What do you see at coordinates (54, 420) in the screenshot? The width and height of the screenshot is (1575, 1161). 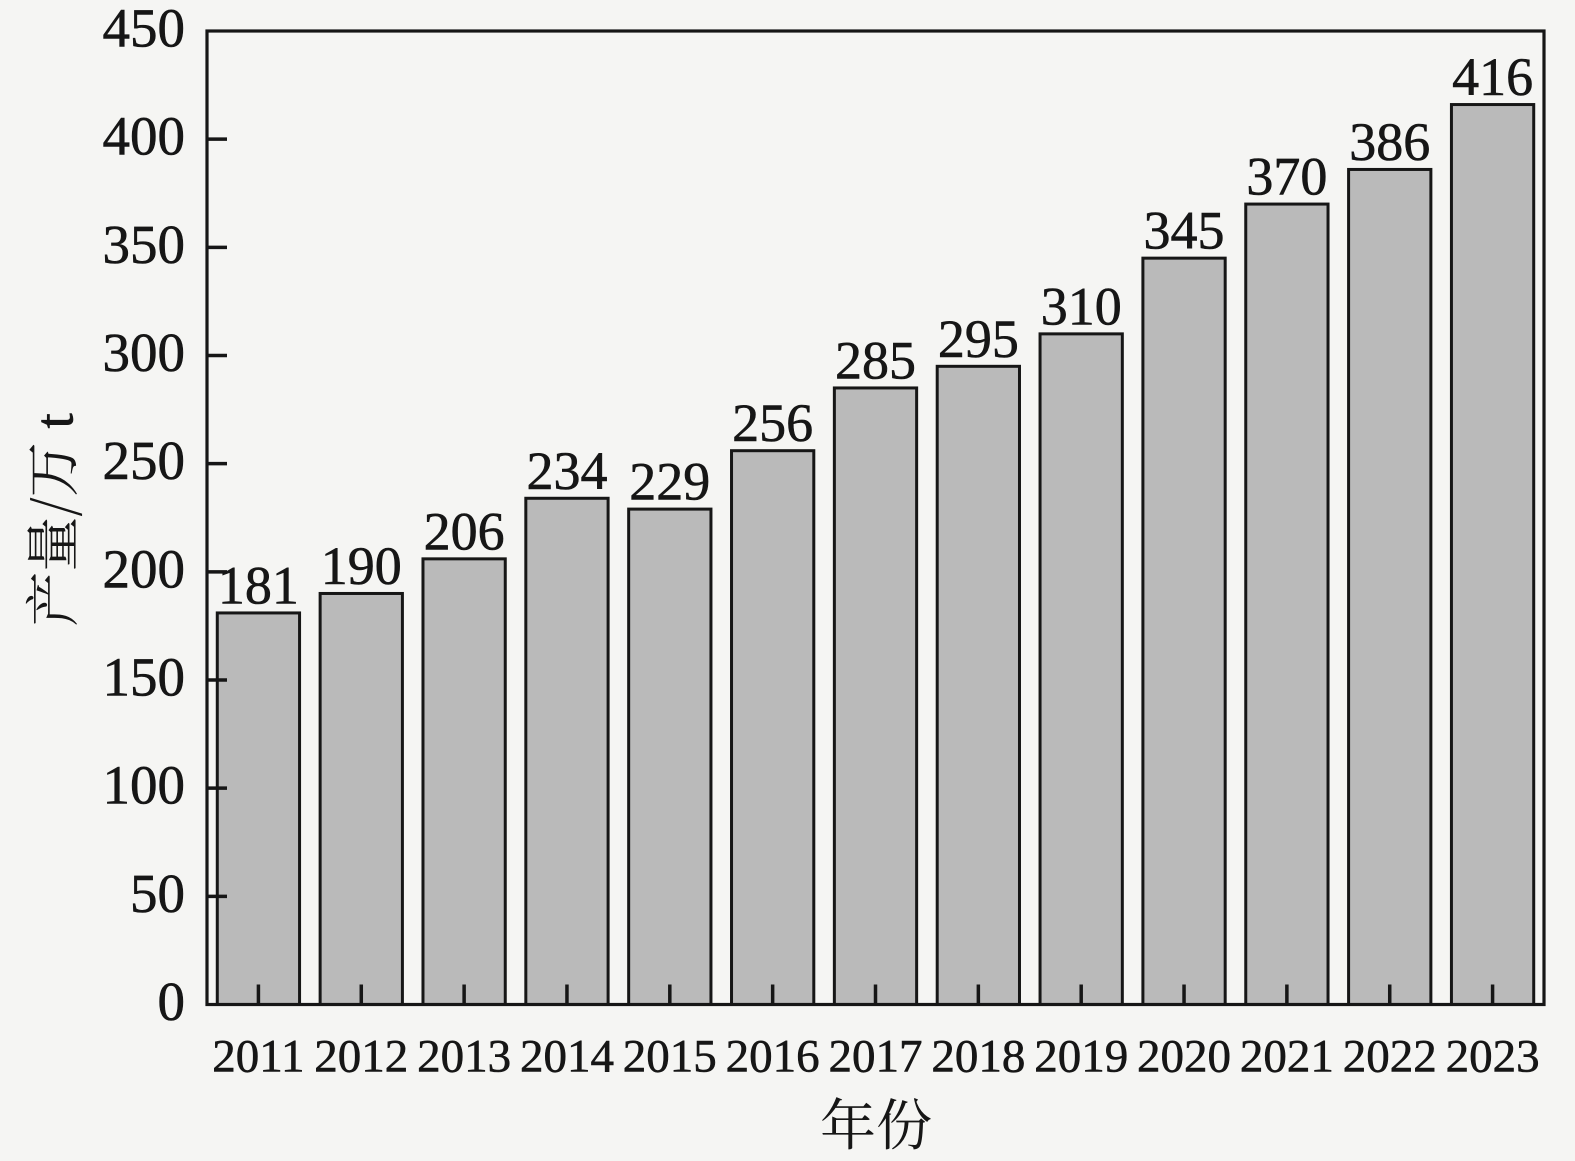 I see `svg-text: t` at bounding box center [54, 420].